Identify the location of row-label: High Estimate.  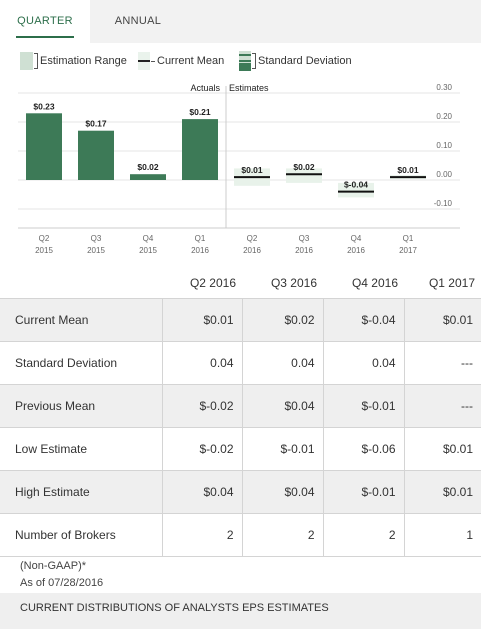
(81, 491).